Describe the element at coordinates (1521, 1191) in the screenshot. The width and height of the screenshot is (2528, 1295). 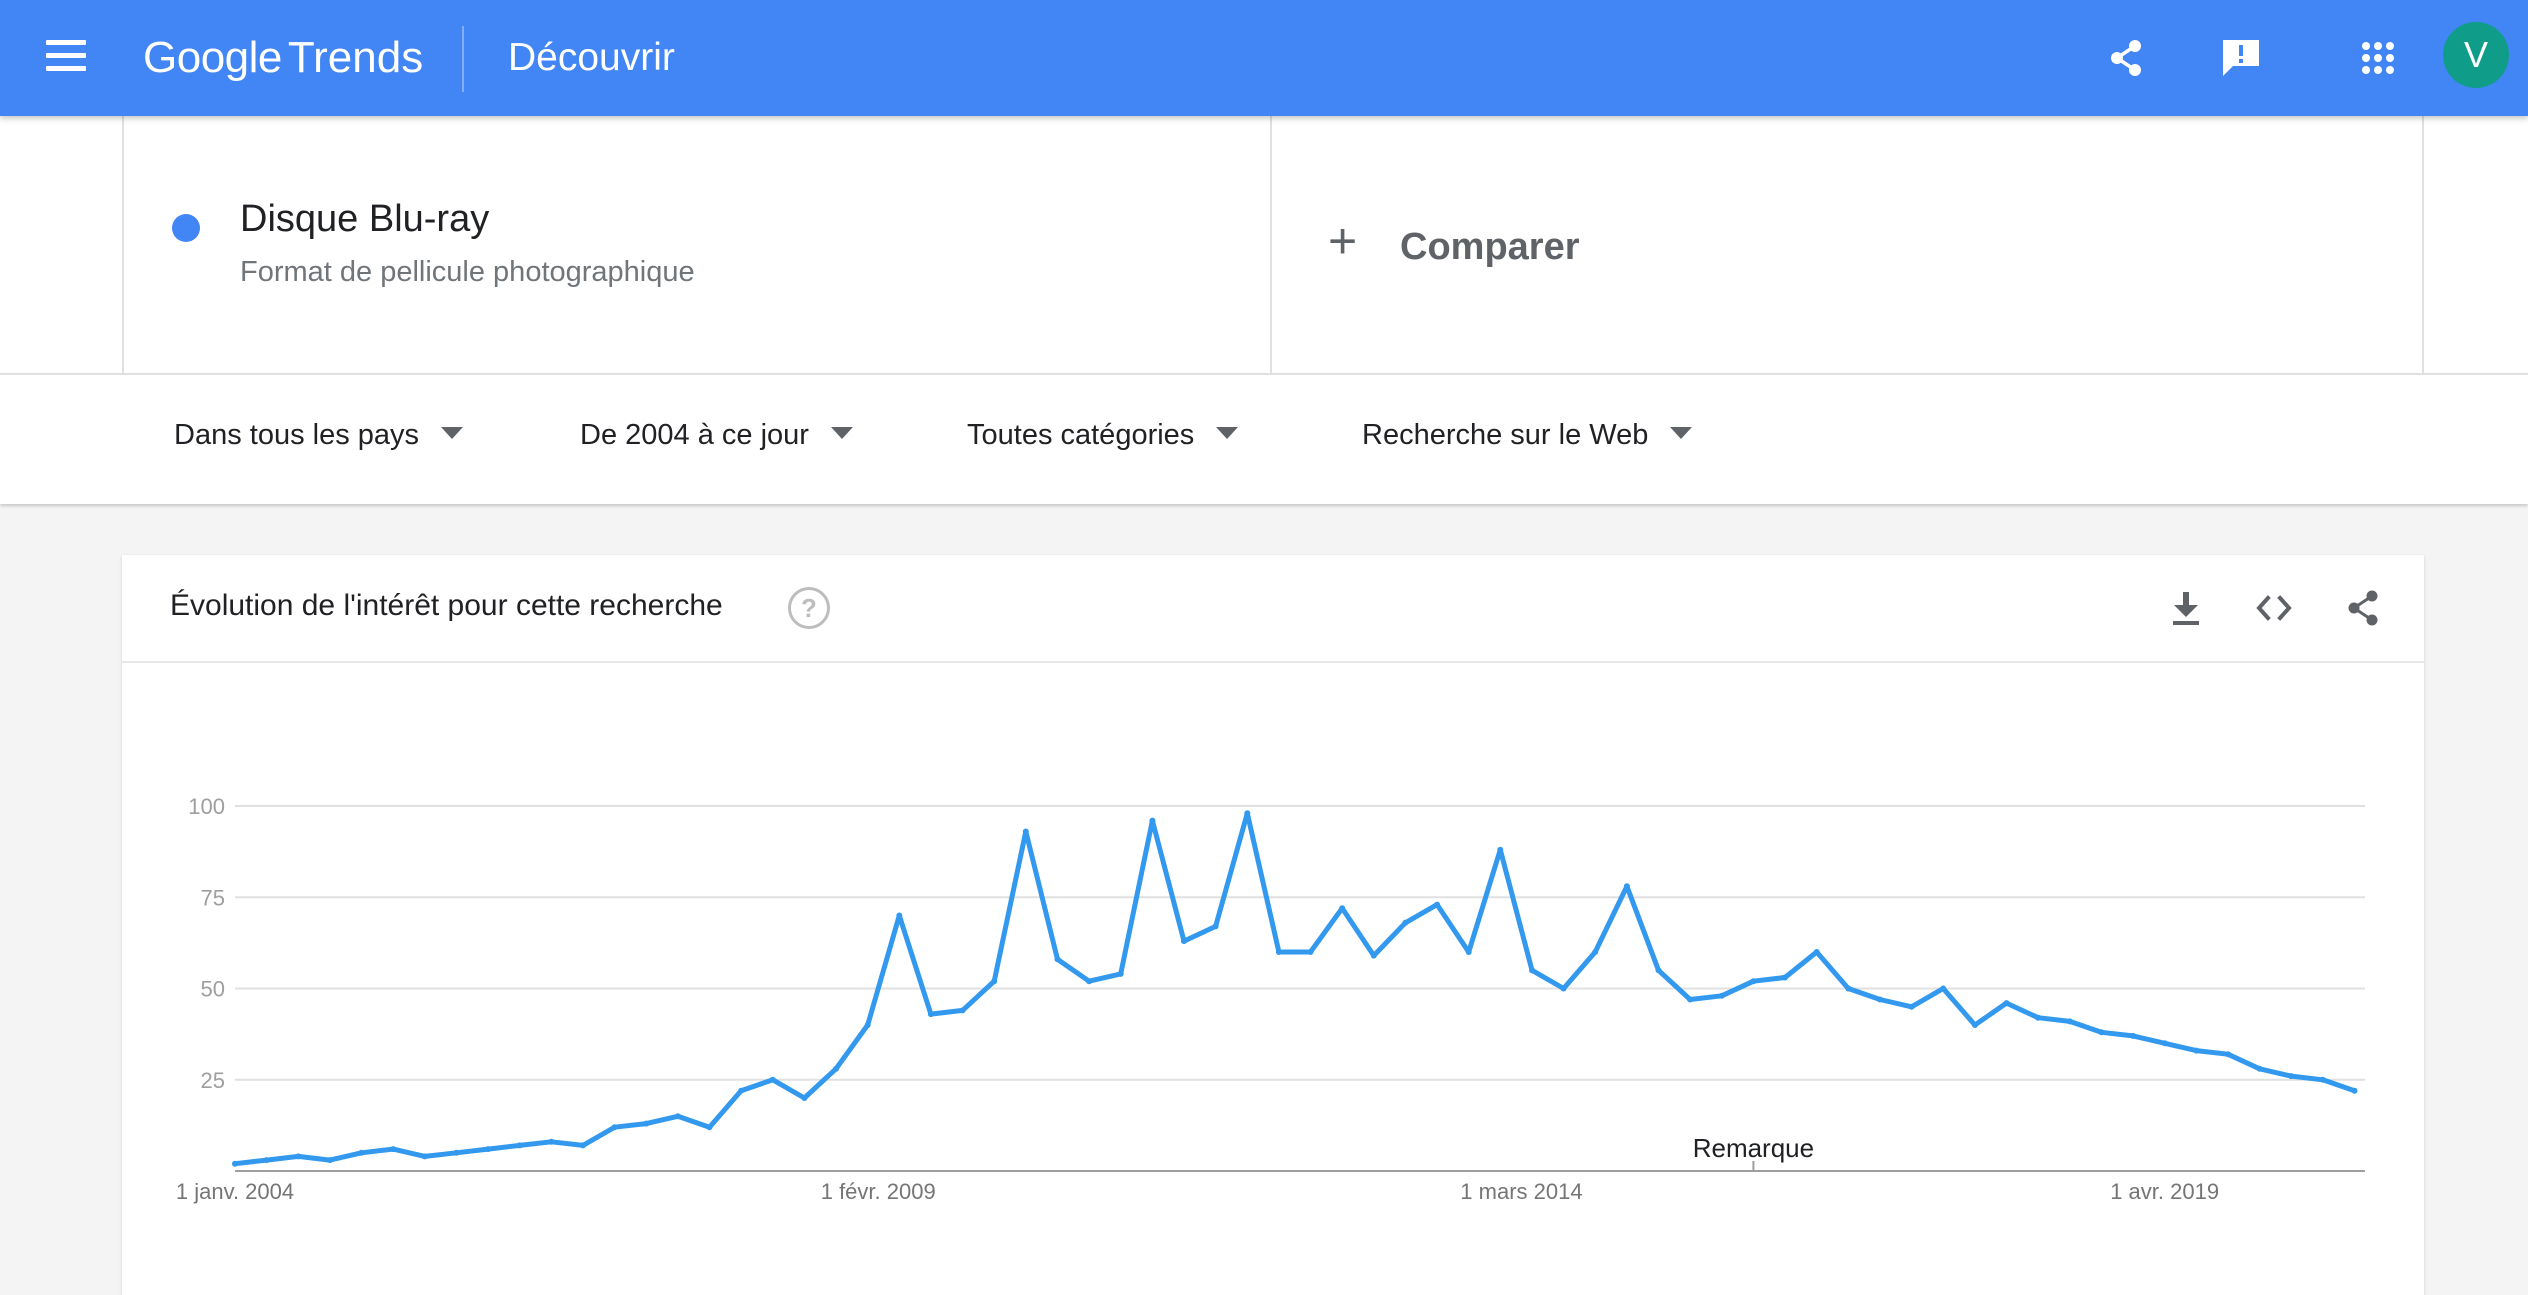
I see `x-tick-label: 1 mars 2014` at that location.